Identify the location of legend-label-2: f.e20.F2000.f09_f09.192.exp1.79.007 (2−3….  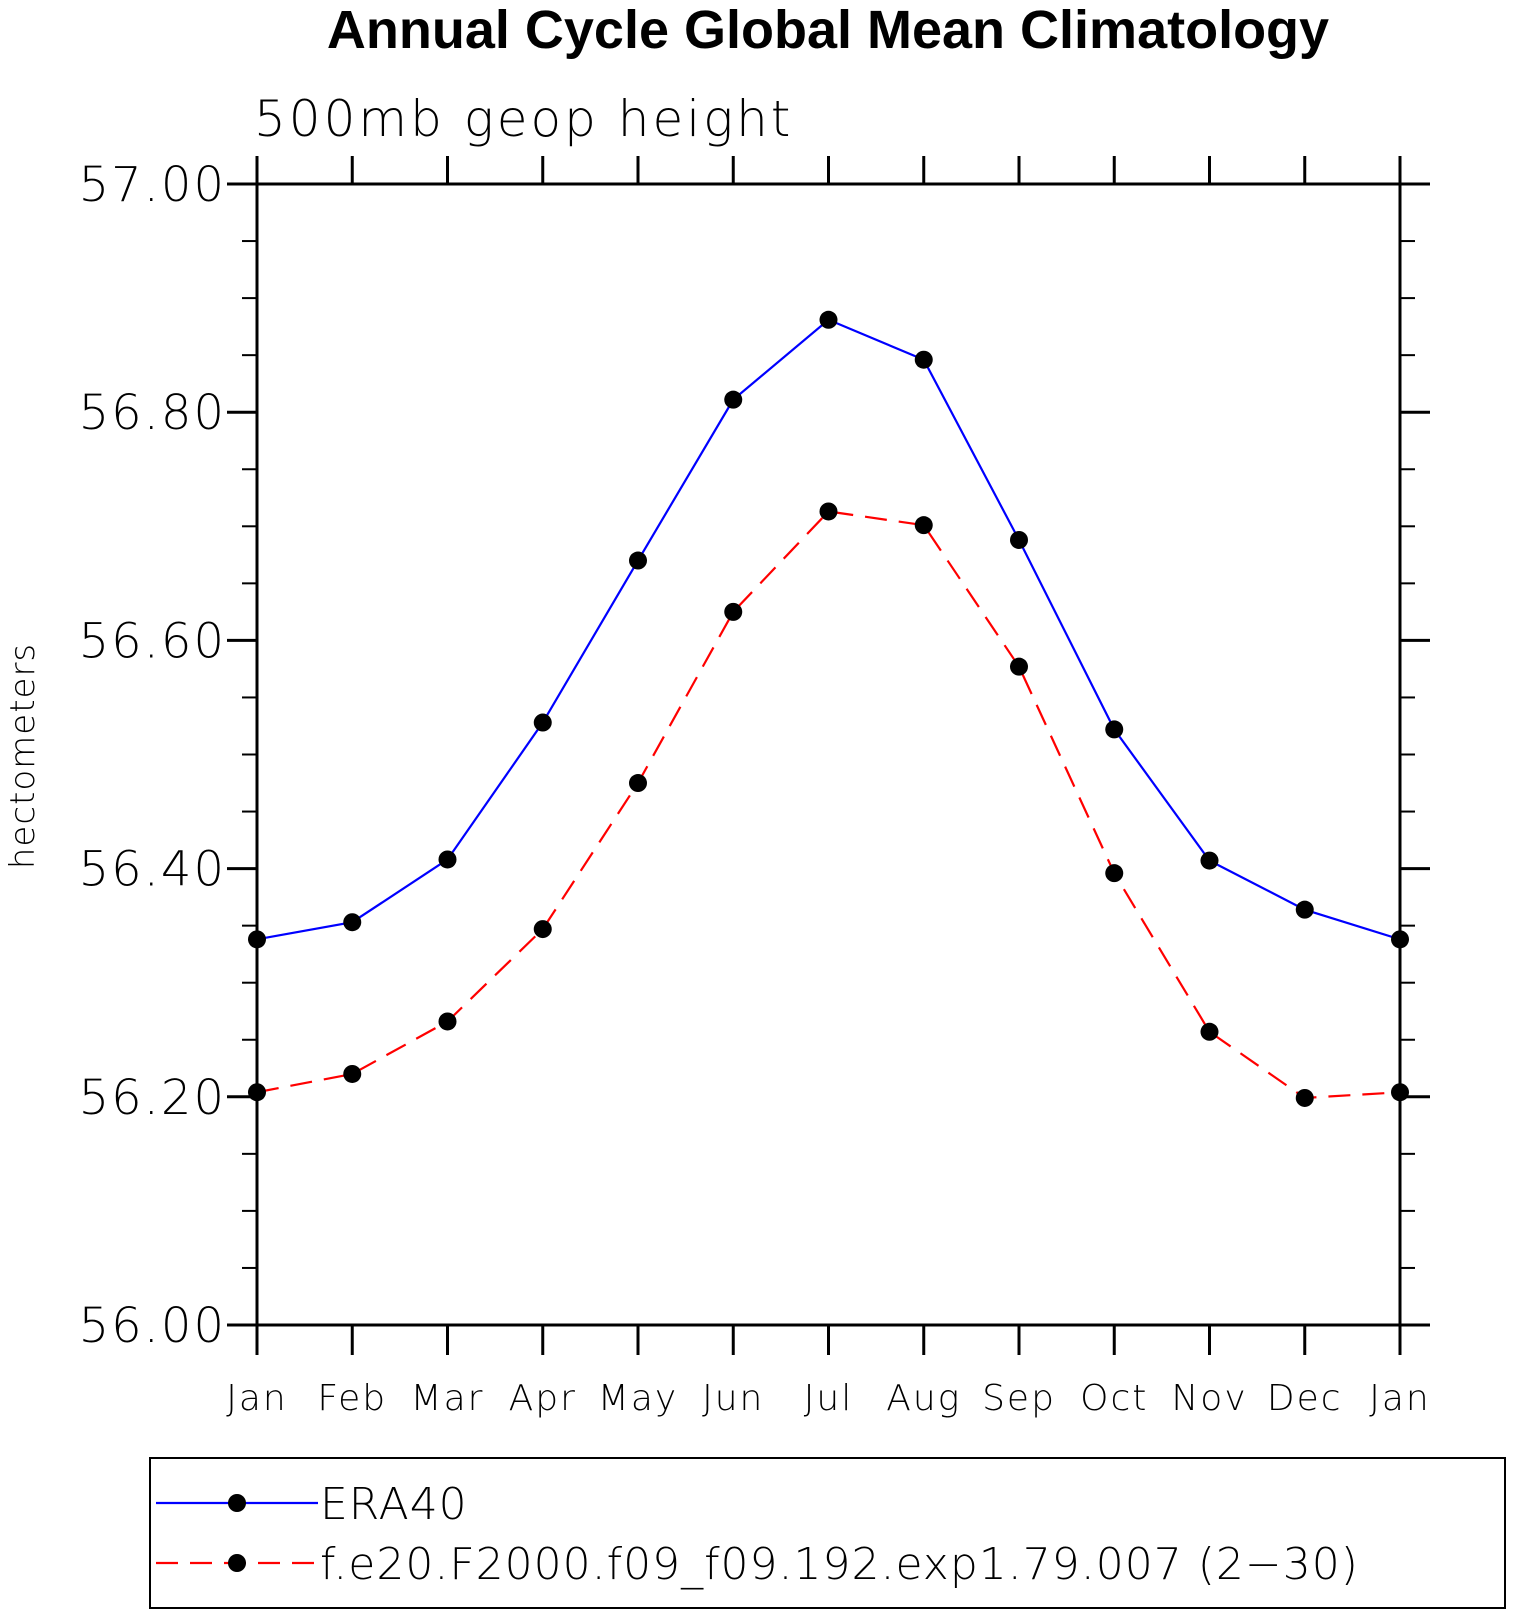
(839, 1564).